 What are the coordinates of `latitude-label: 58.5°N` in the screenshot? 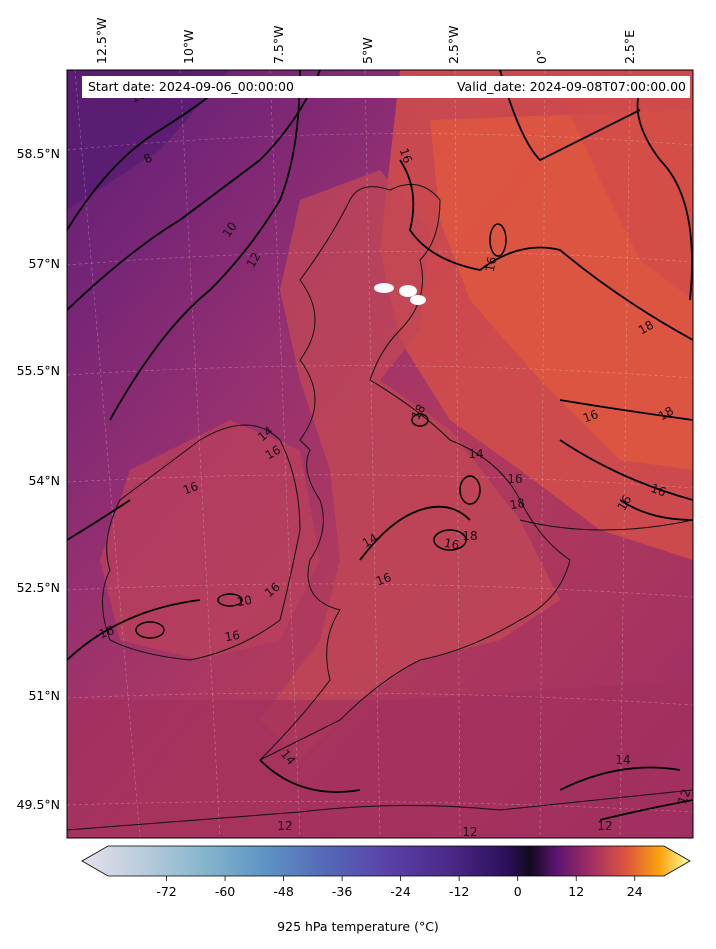 It's located at (38, 153).